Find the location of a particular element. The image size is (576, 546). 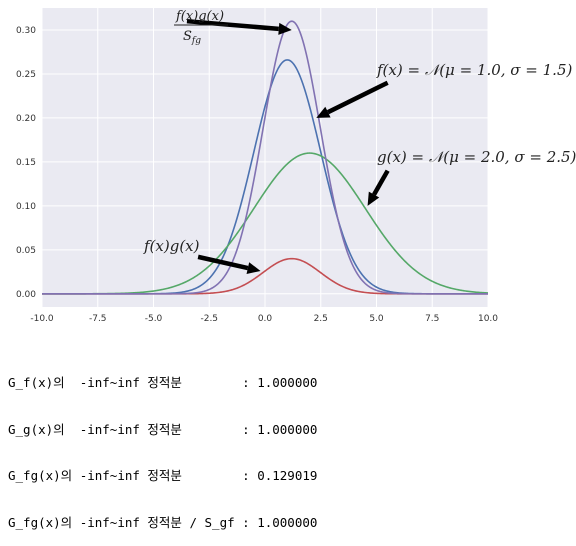

y-tick-label: 0.05 is located at coordinates (26, 251).